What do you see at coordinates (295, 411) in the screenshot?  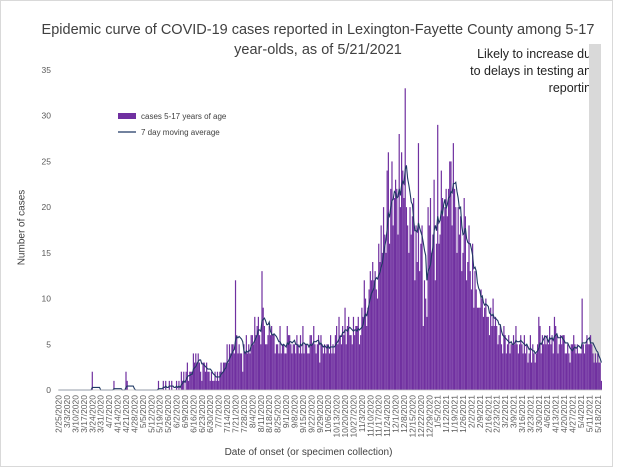 I see `x-tick-label: 9/8/2020` at bounding box center [295, 411].